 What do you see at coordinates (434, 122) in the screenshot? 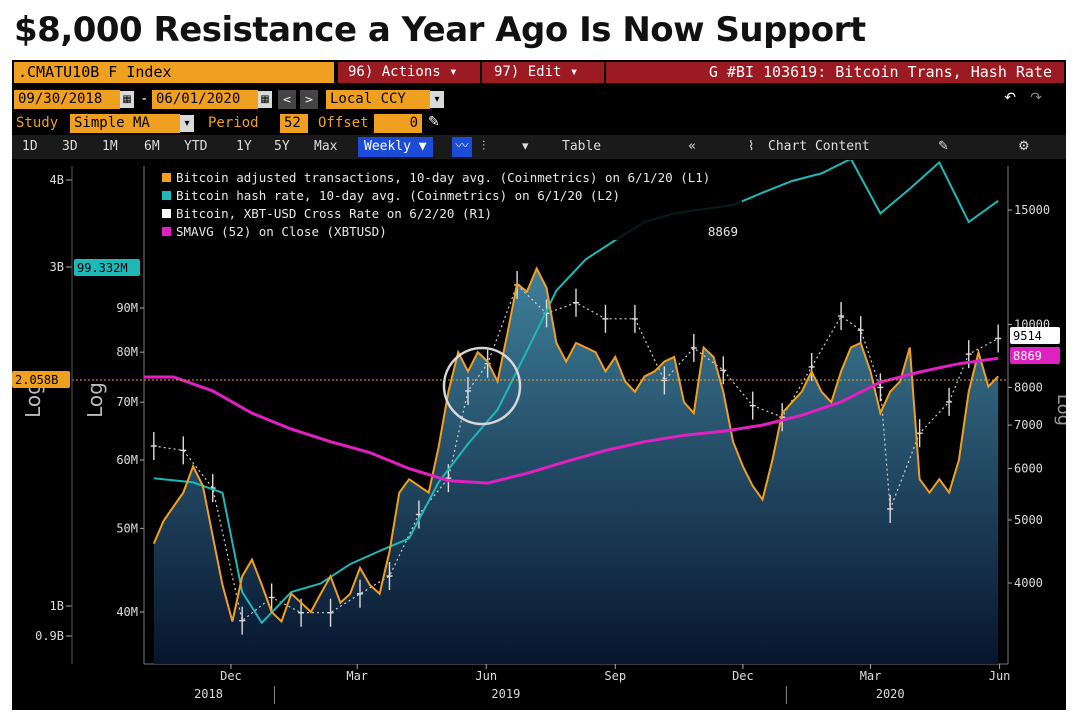
I see `pencil-icon: ✎` at bounding box center [434, 122].